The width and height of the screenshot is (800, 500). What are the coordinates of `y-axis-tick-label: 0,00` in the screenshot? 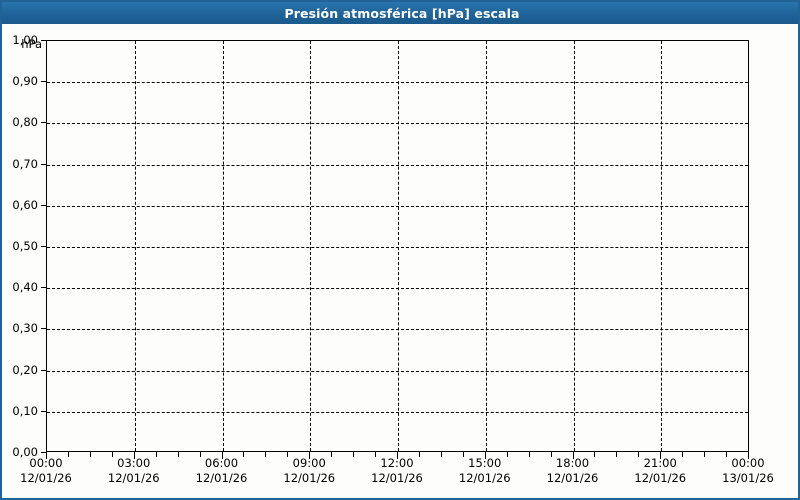 It's located at (25, 452).